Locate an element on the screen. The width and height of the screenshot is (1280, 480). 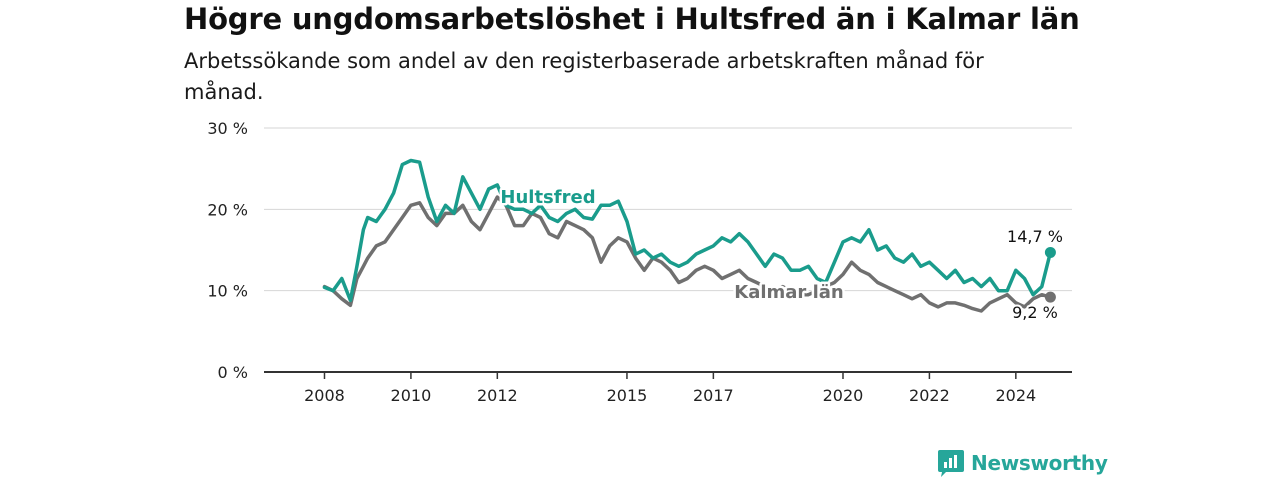
end-label-kalmar: 9,2 % is located at coordinates (1035, 312).